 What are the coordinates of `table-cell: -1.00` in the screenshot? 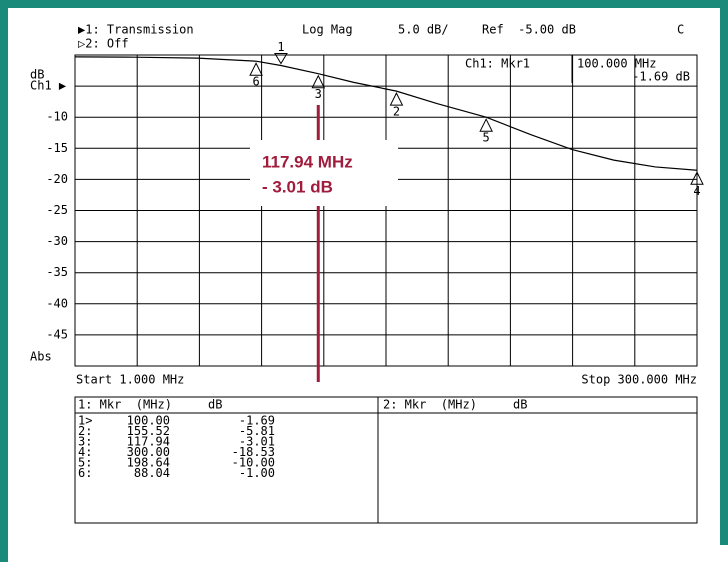 It's located at (257, 473).